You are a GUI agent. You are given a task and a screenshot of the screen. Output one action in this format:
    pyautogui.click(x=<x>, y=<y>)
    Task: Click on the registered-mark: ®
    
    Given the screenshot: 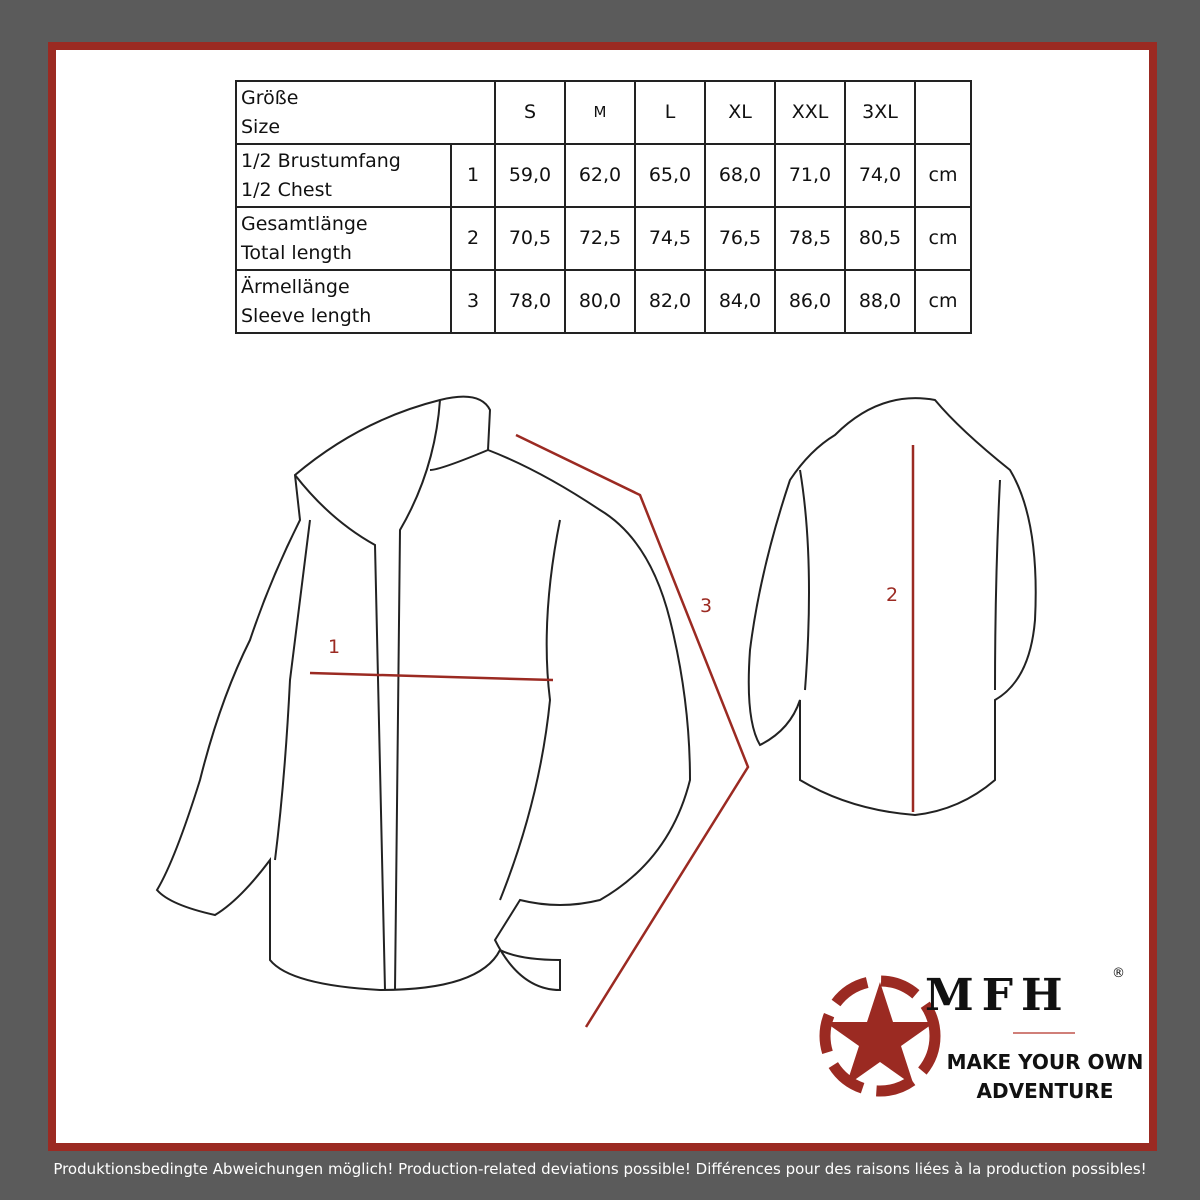 What is the action you would take?
    pyautogui.click(x=1118, y=973)
    